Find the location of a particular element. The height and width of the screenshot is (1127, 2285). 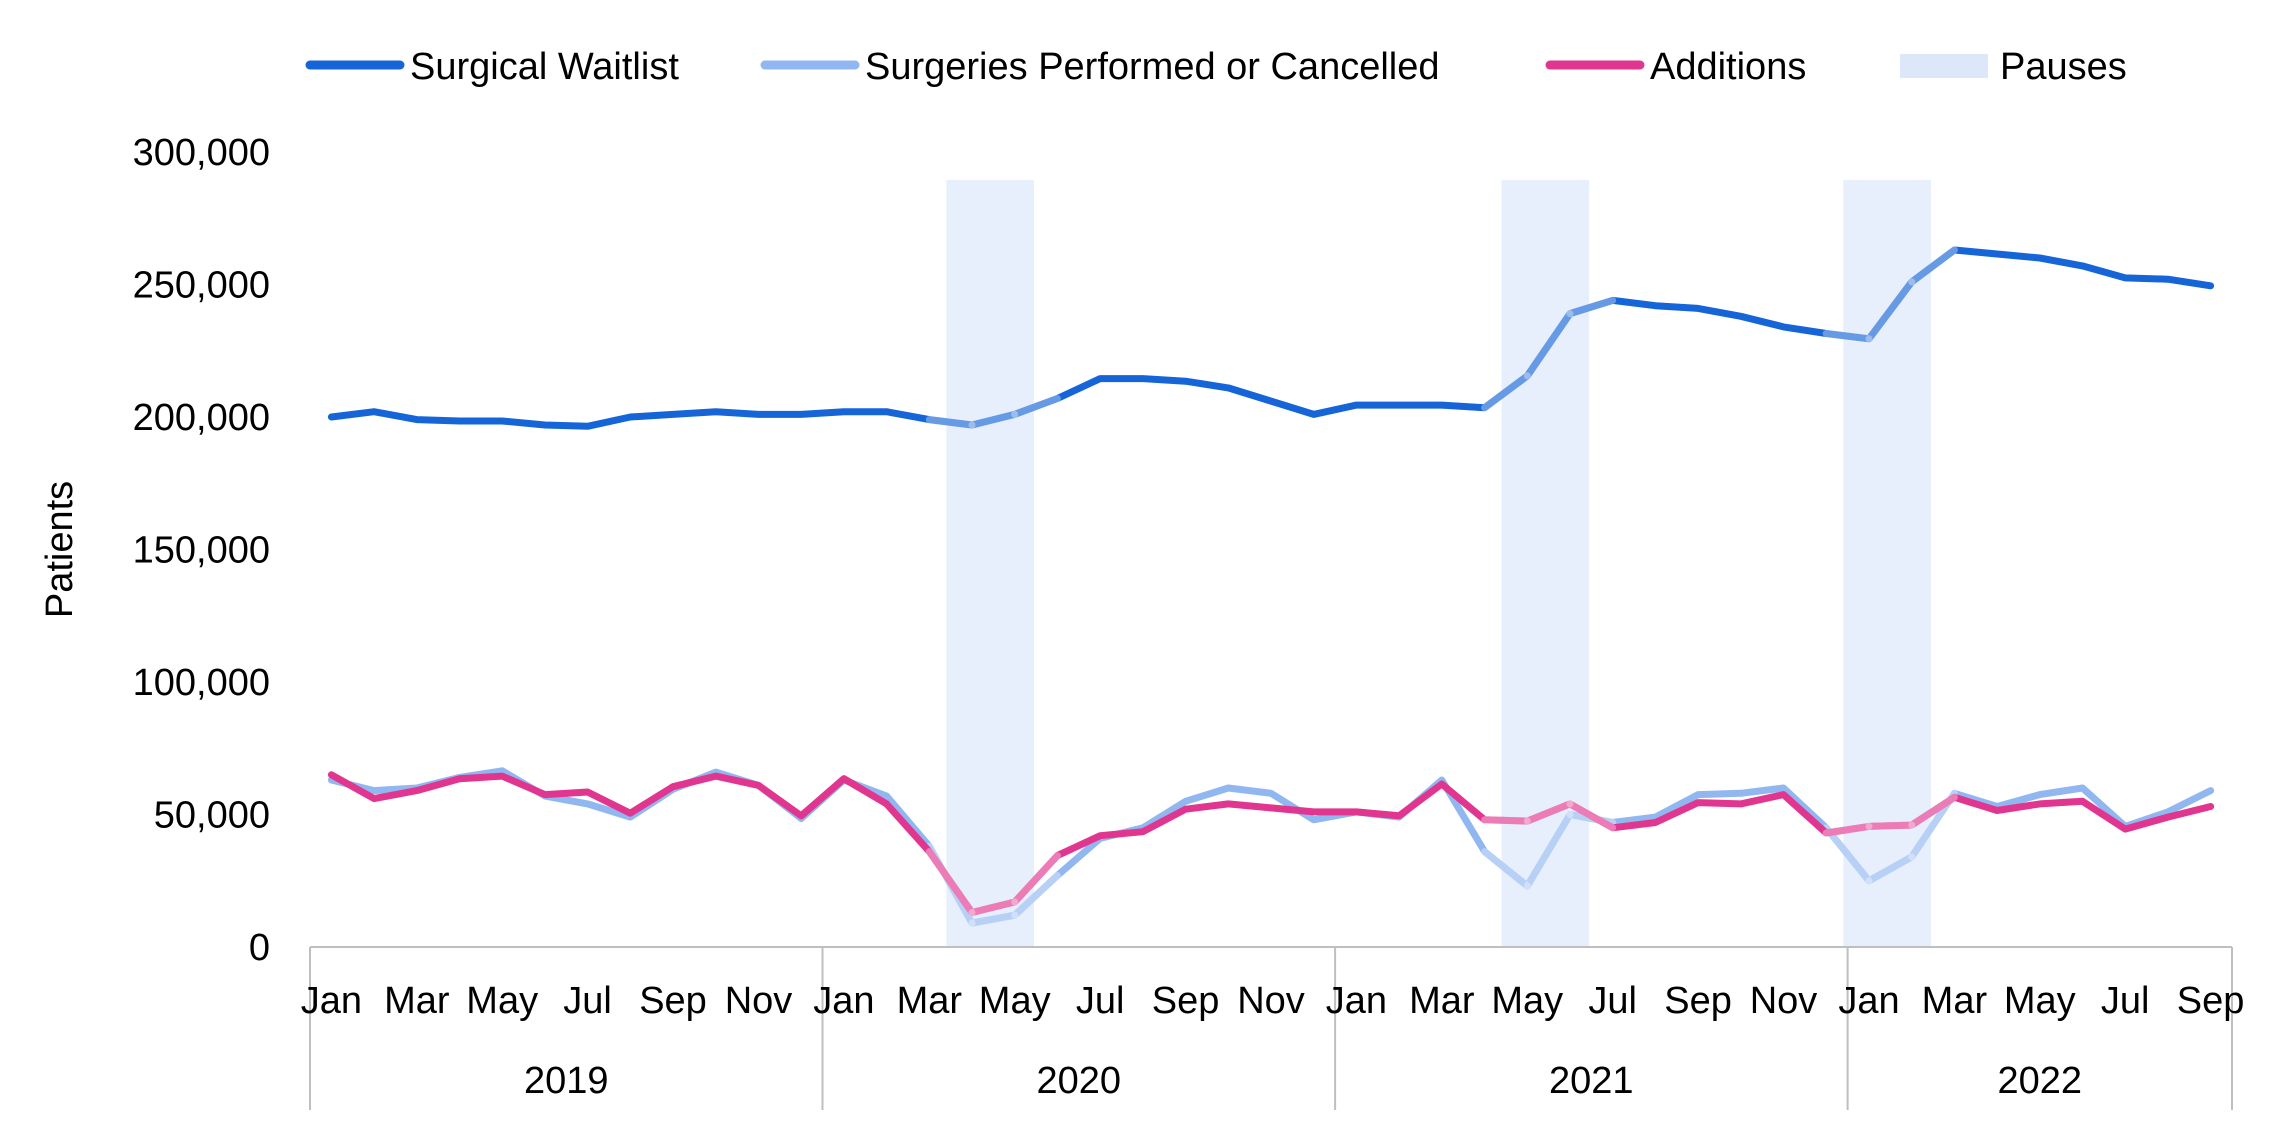

legend-item: Surgical Waitlist is located at coordinates (492, 67).